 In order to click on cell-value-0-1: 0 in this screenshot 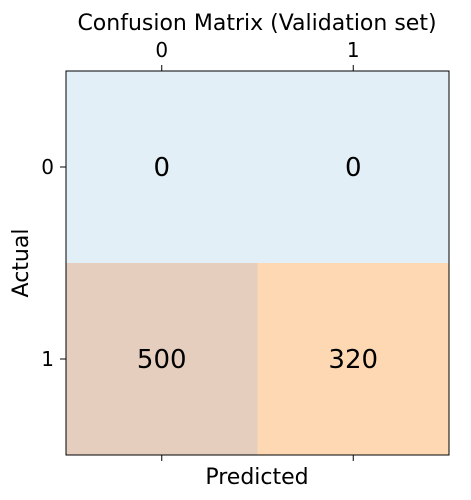, I will do `click(353, 168)`.